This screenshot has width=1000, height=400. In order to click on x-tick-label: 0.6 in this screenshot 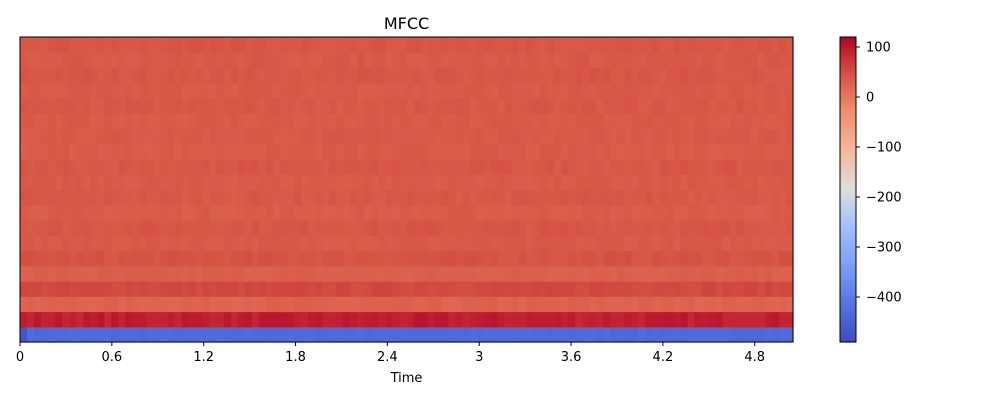, I will do `click(111, 357)`.